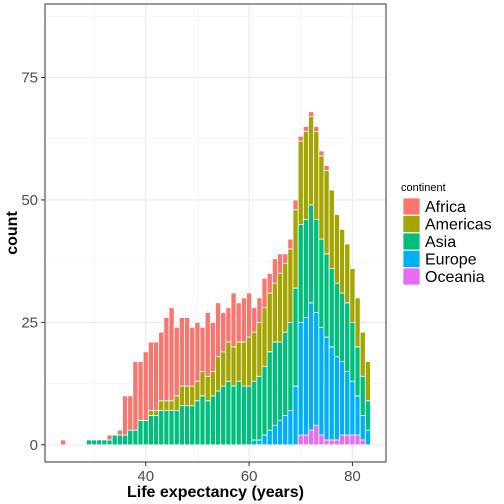 Image resolution: width=504 pixels, height=504 pixels. Describe the element at coordinates (352, 476) in the screenshot. I see `x-tick-label: 80` at that location.